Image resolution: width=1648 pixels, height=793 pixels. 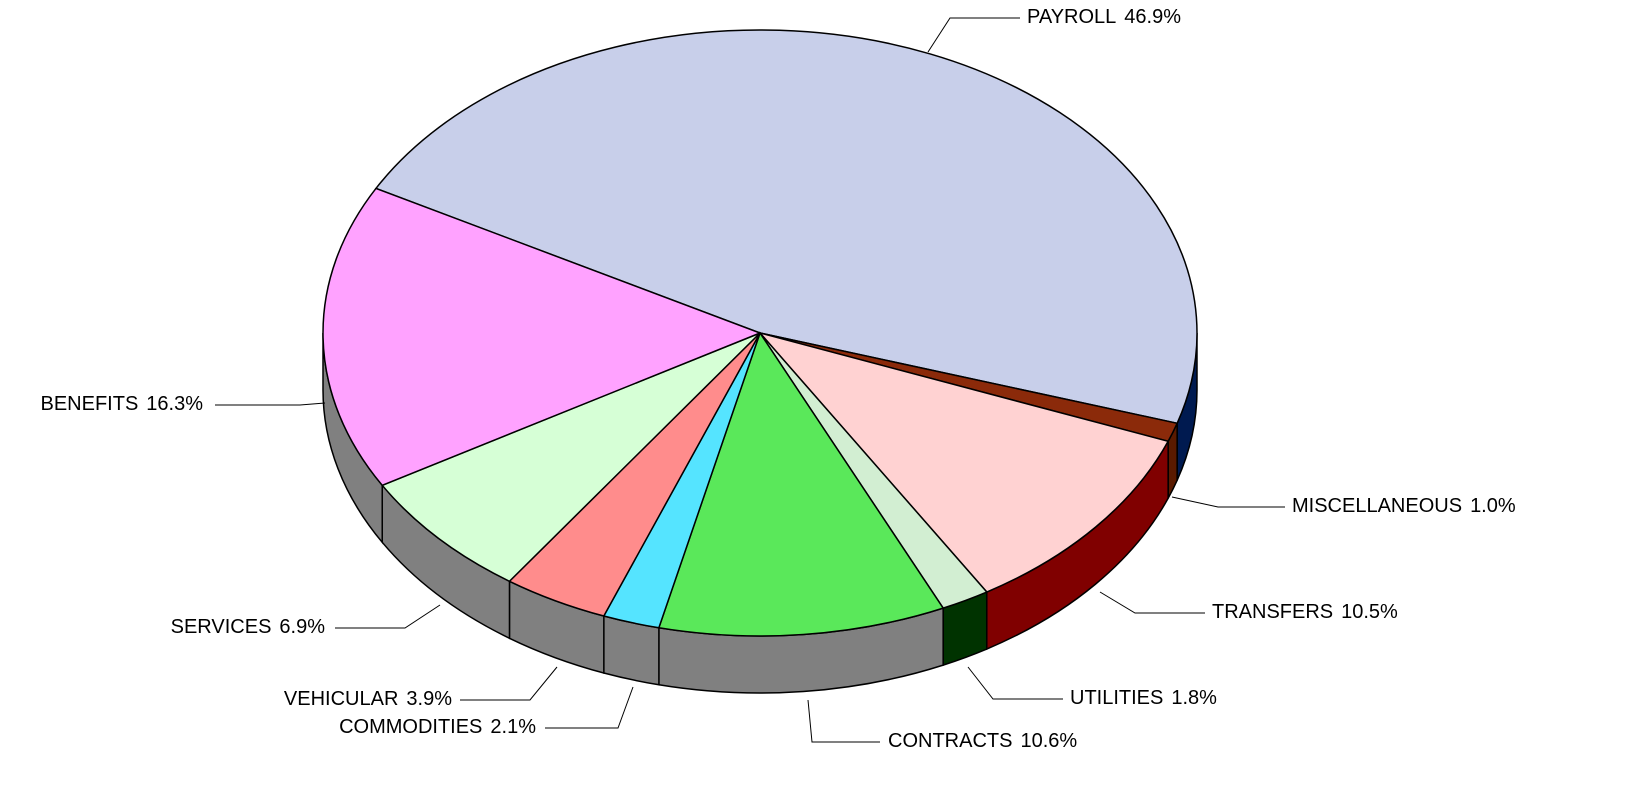 I want to click on category-name: PAYROLL, so click(x=1071, y=17).